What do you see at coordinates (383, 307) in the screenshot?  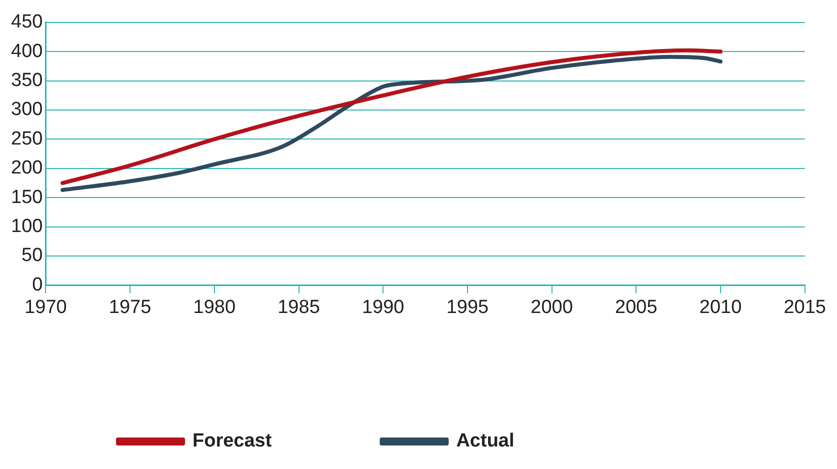 I see `x-tick-label: 1990` at bounding box center [383, 307].